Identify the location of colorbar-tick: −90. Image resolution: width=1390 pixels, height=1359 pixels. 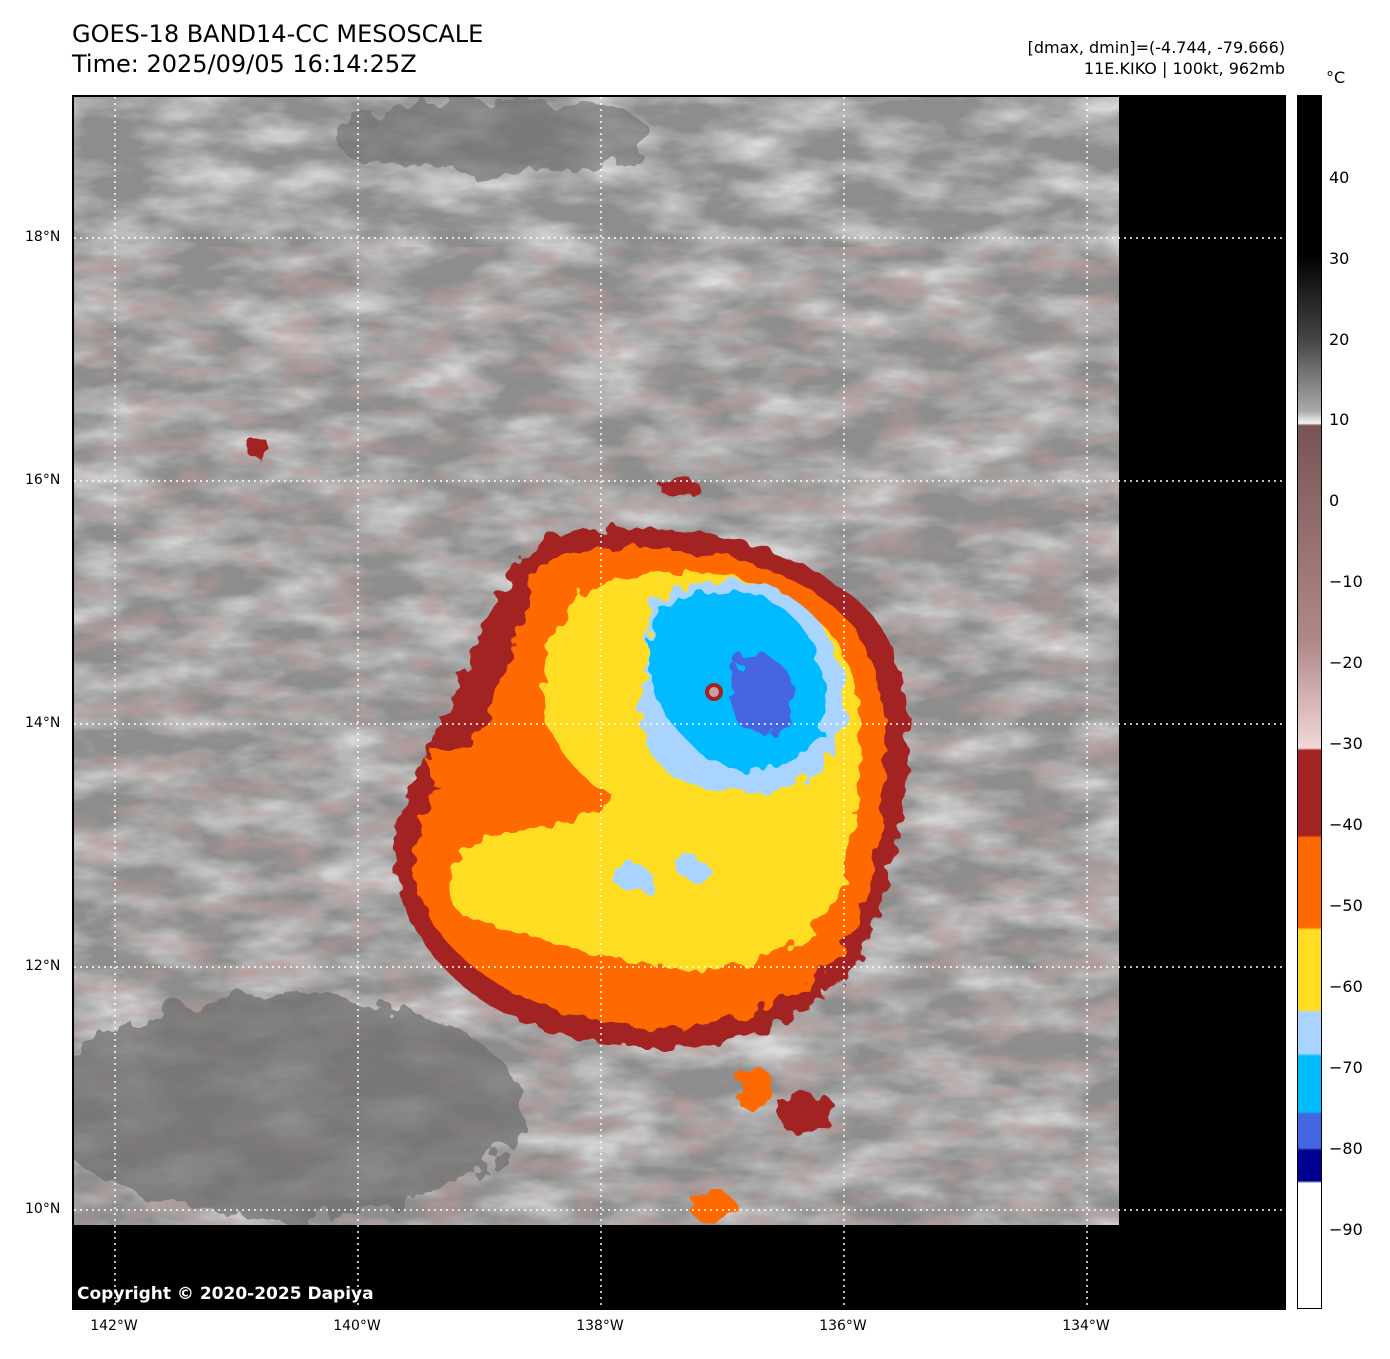
(1346, 1229).